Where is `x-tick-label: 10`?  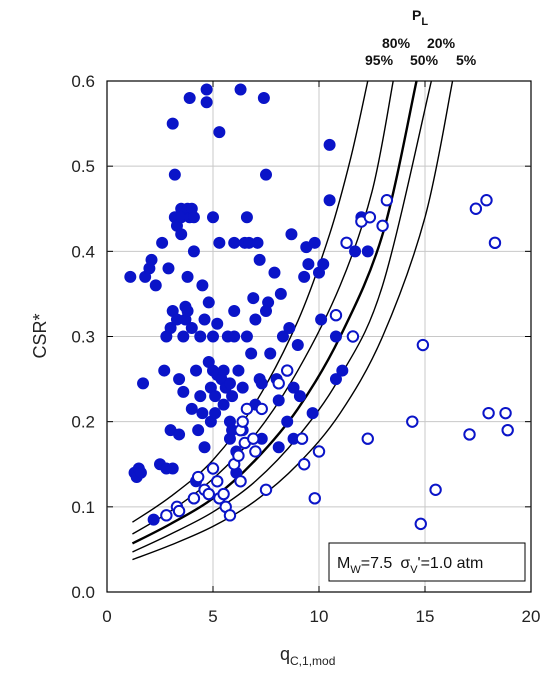 x-tick-label: 10 is located at coordinates (319, 616).